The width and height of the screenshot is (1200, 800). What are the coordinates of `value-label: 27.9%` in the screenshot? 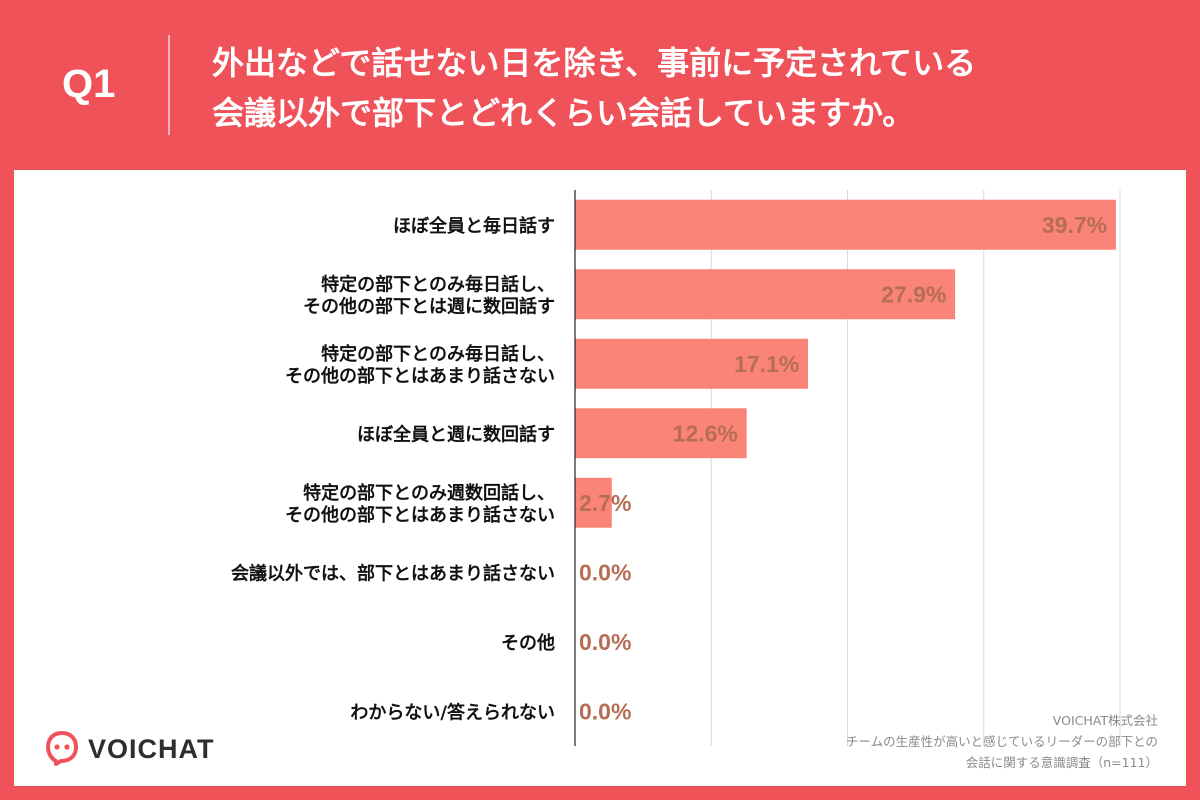 It's located at (913, 294).